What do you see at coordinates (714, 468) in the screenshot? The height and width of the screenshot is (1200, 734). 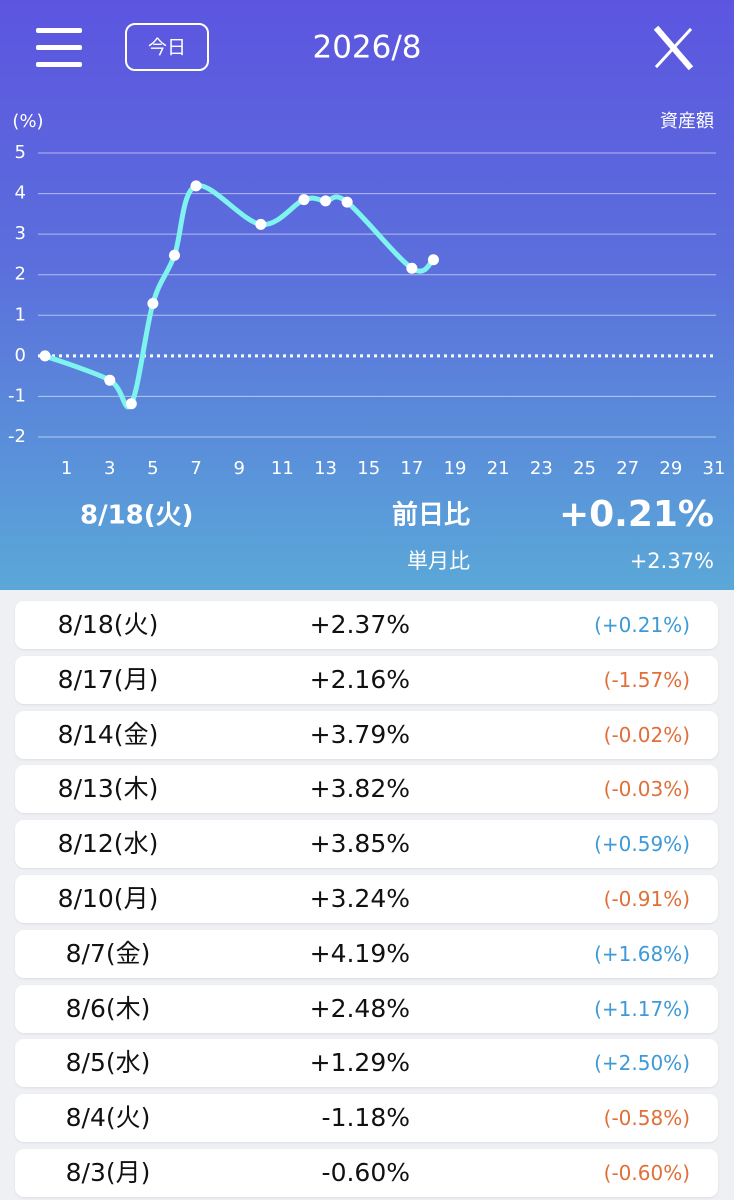 I see `x-tick-label: 31` at bounding box center [714, 468].